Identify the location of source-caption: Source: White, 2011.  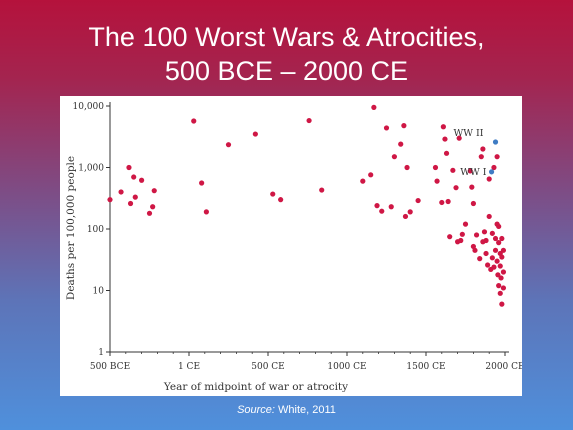
(286, 410).